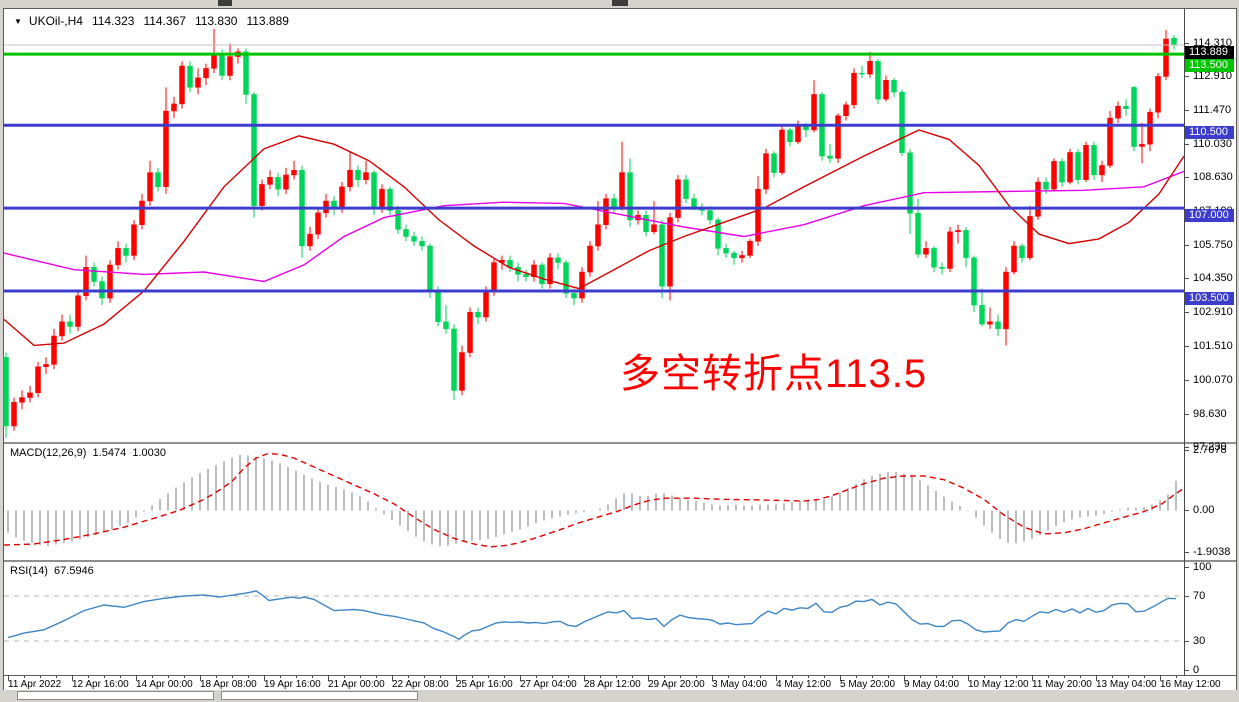  I want to click on time-label: 27 Apr 04:00, so click(548, 684).